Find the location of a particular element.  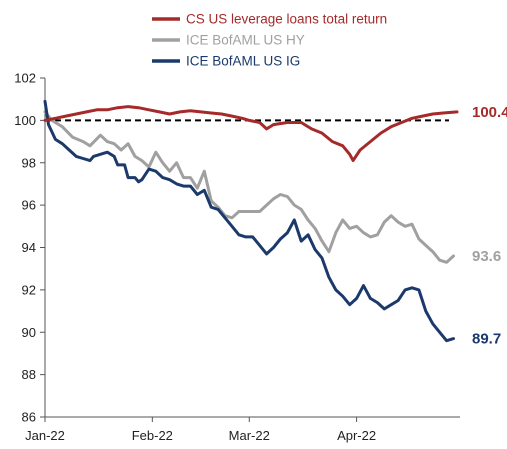

x-axis: Jan-22 Feb-22 Mar-22 Apr-22 is located at coordinates (242, 429).